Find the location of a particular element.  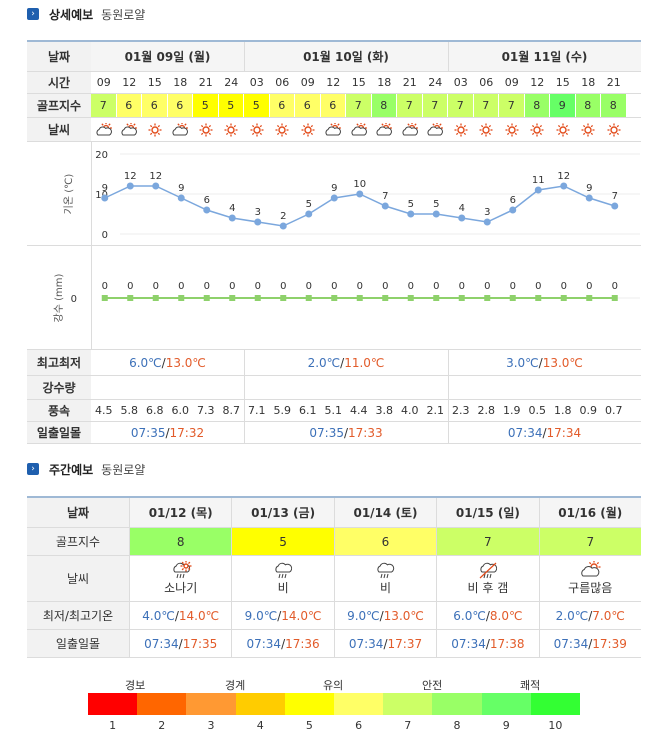

temp-data-label: 4 is located at coordinates (232, 208).